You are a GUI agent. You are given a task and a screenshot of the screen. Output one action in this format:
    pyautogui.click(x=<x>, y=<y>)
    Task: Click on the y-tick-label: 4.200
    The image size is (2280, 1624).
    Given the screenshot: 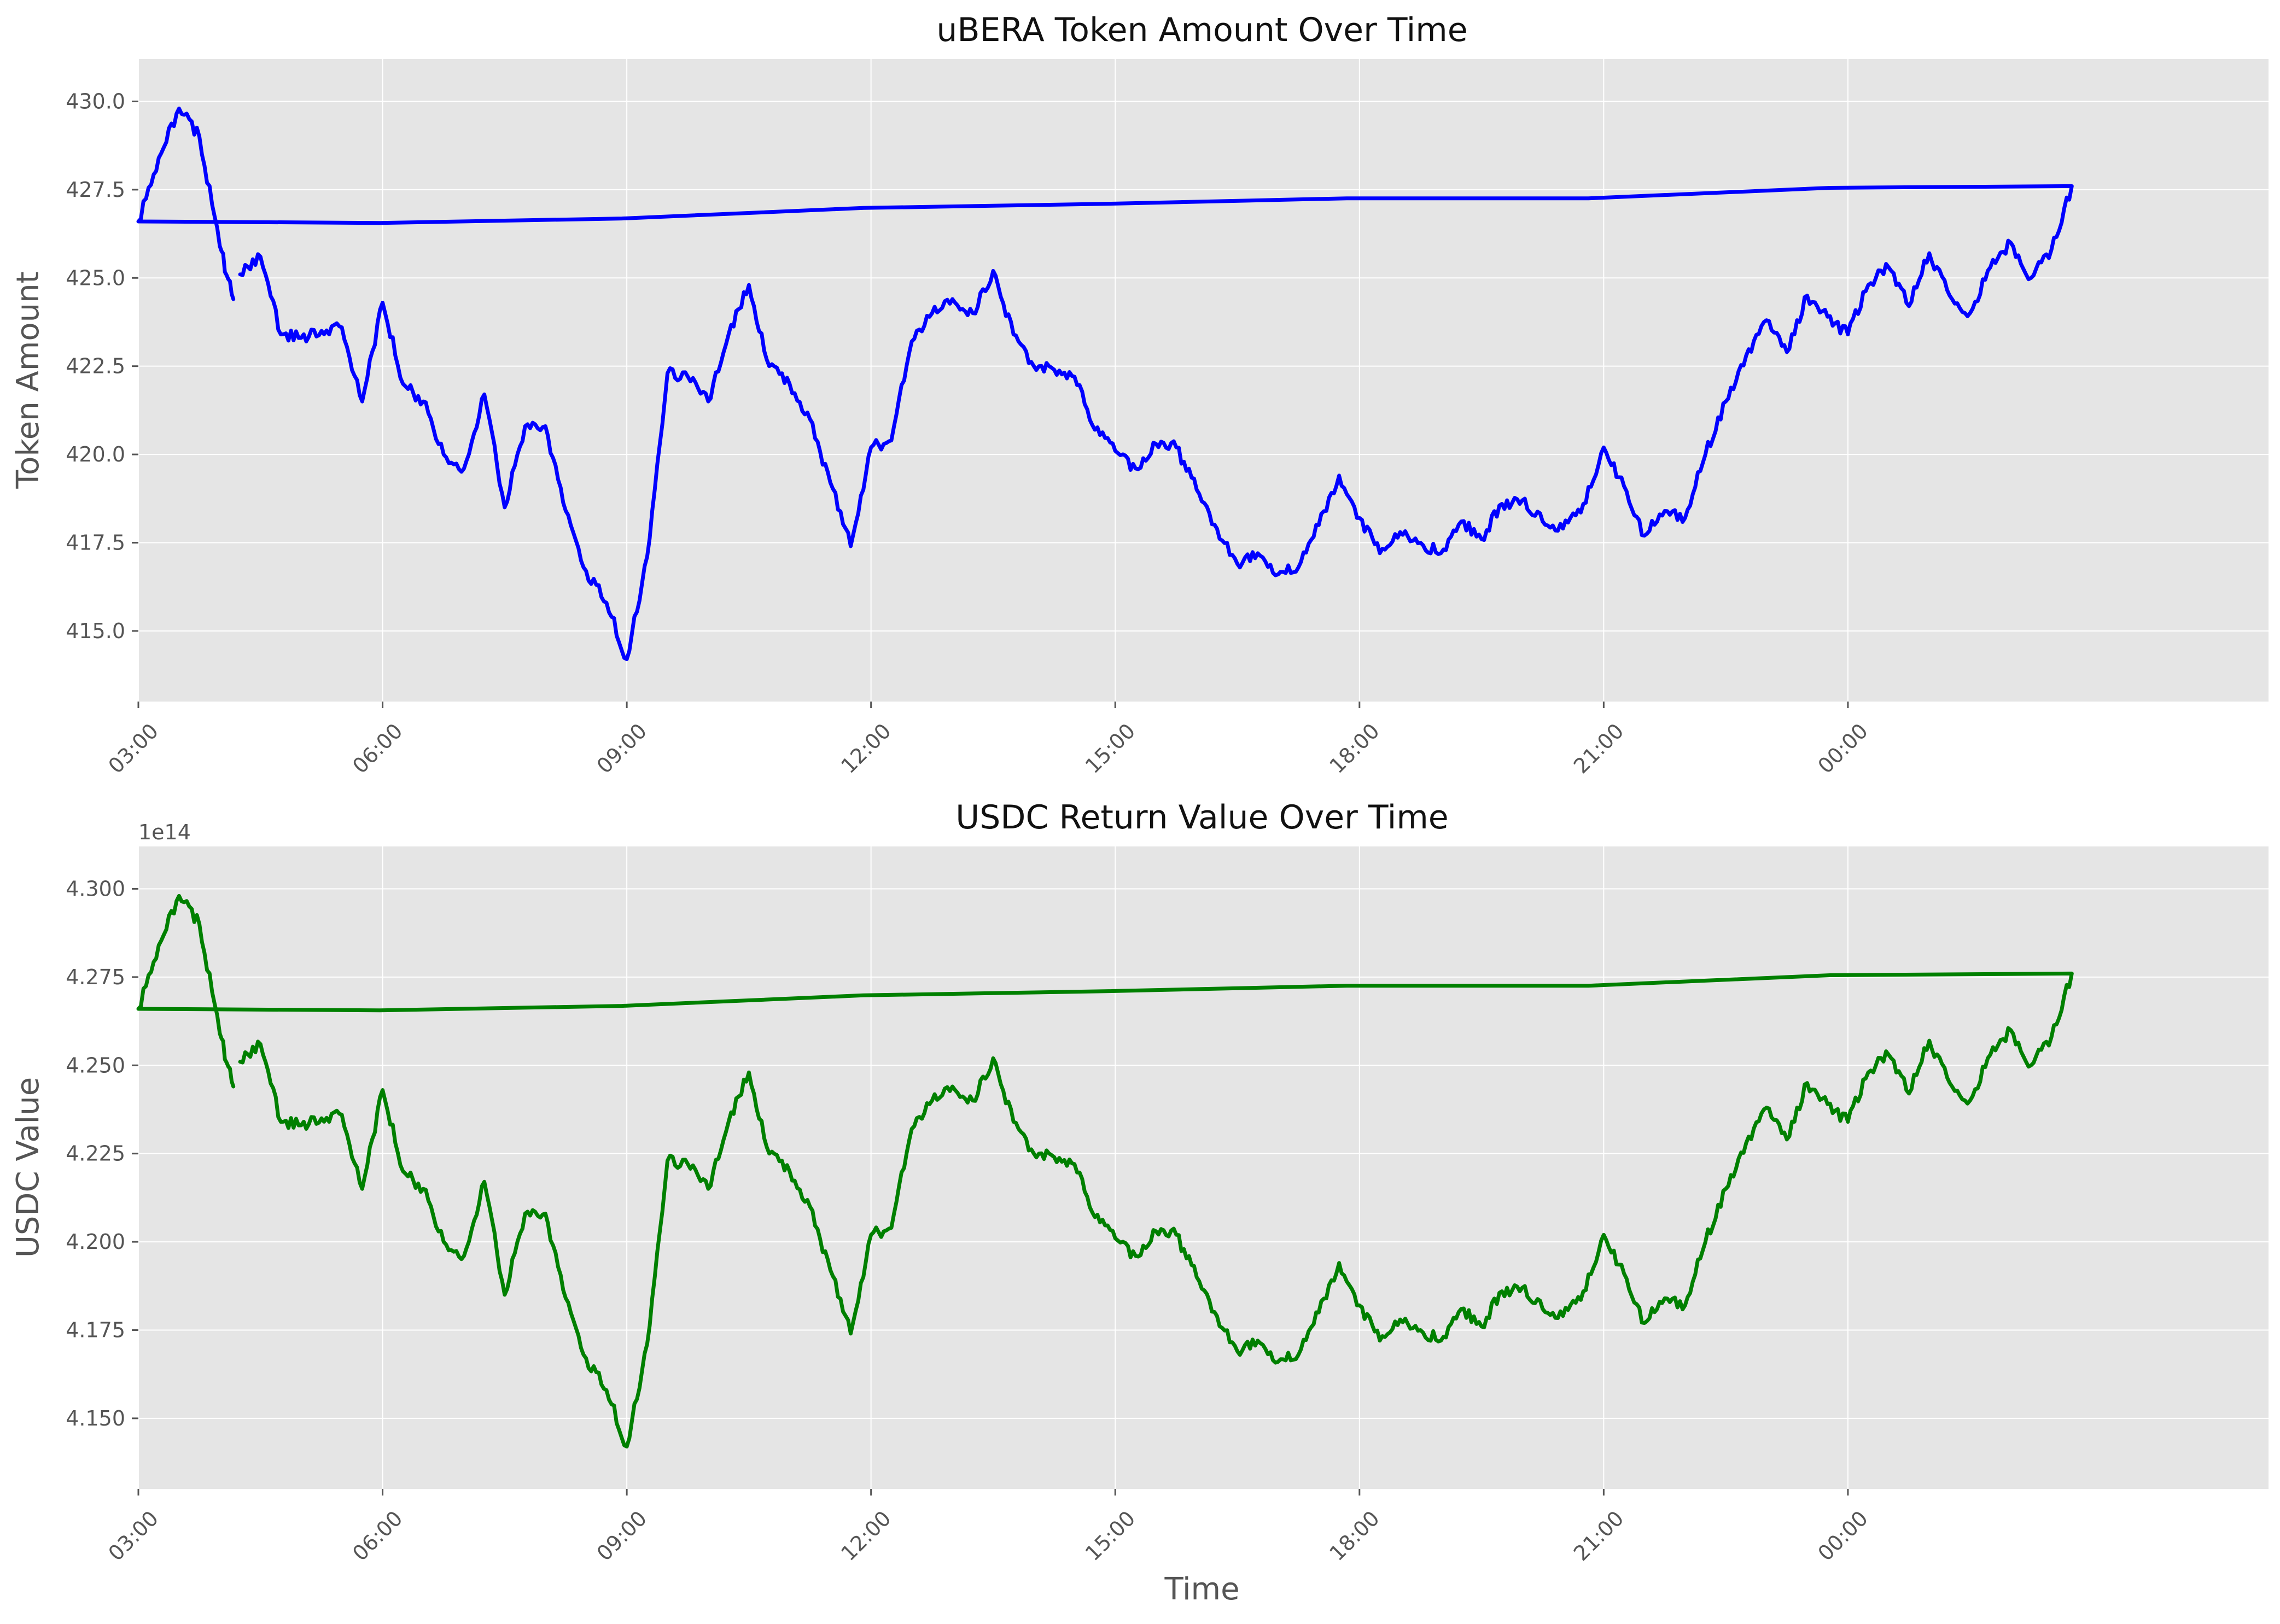 What is the action you would take?
    pyautogui.click(x=95, y=1242)
    